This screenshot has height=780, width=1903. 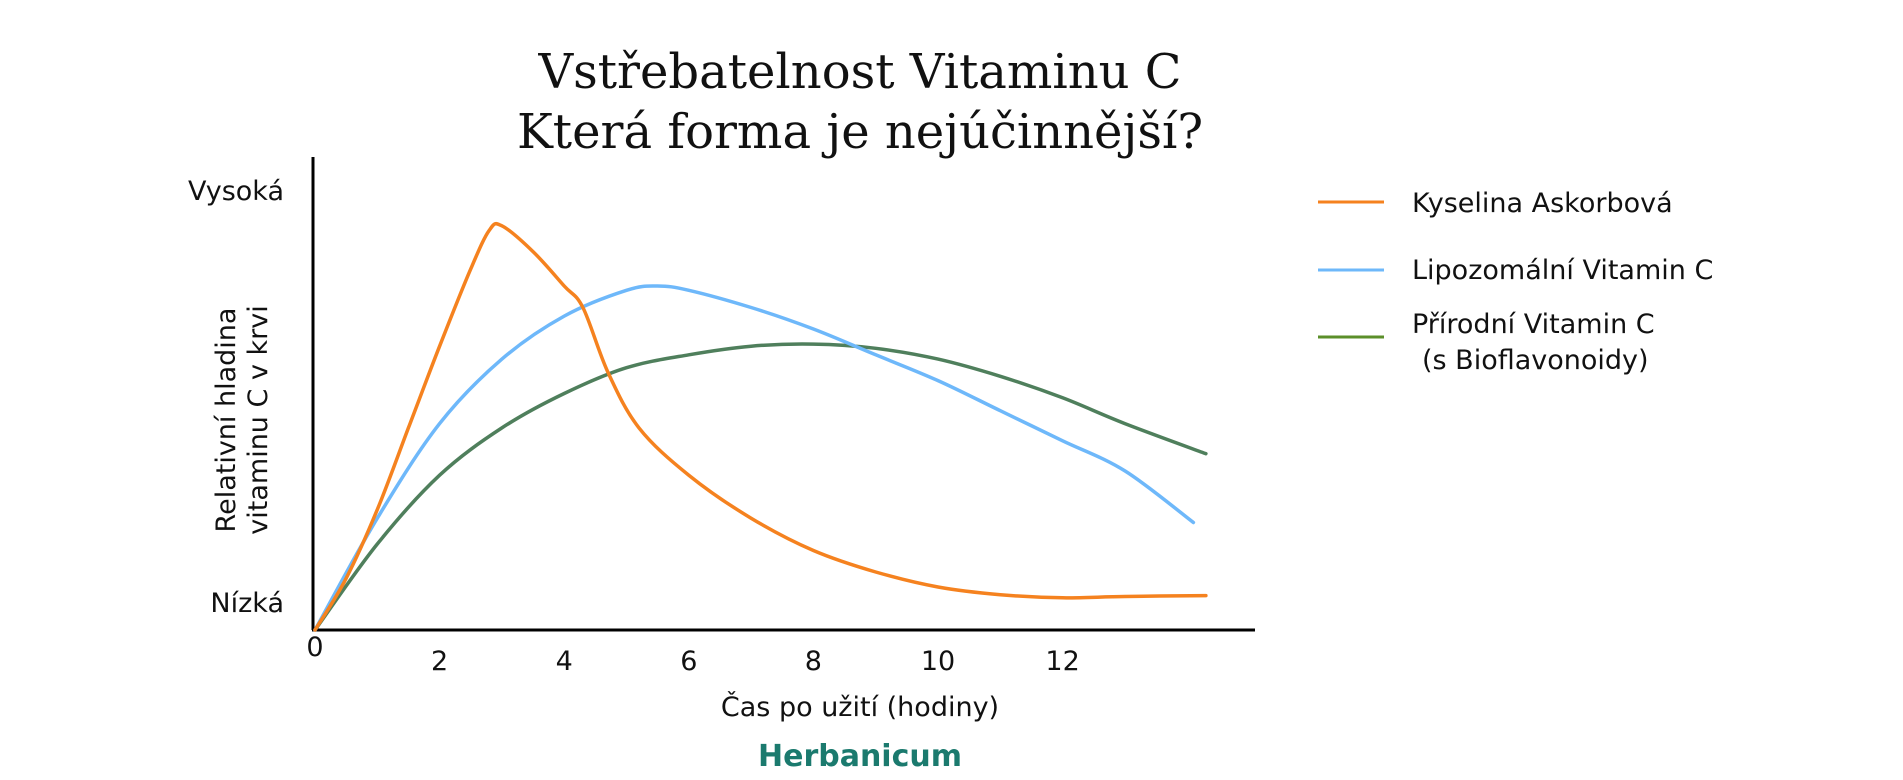 I want to click on legend-label-kyselina-askorbova: Kyselina Askorbová, so click(x=1542, y=203).